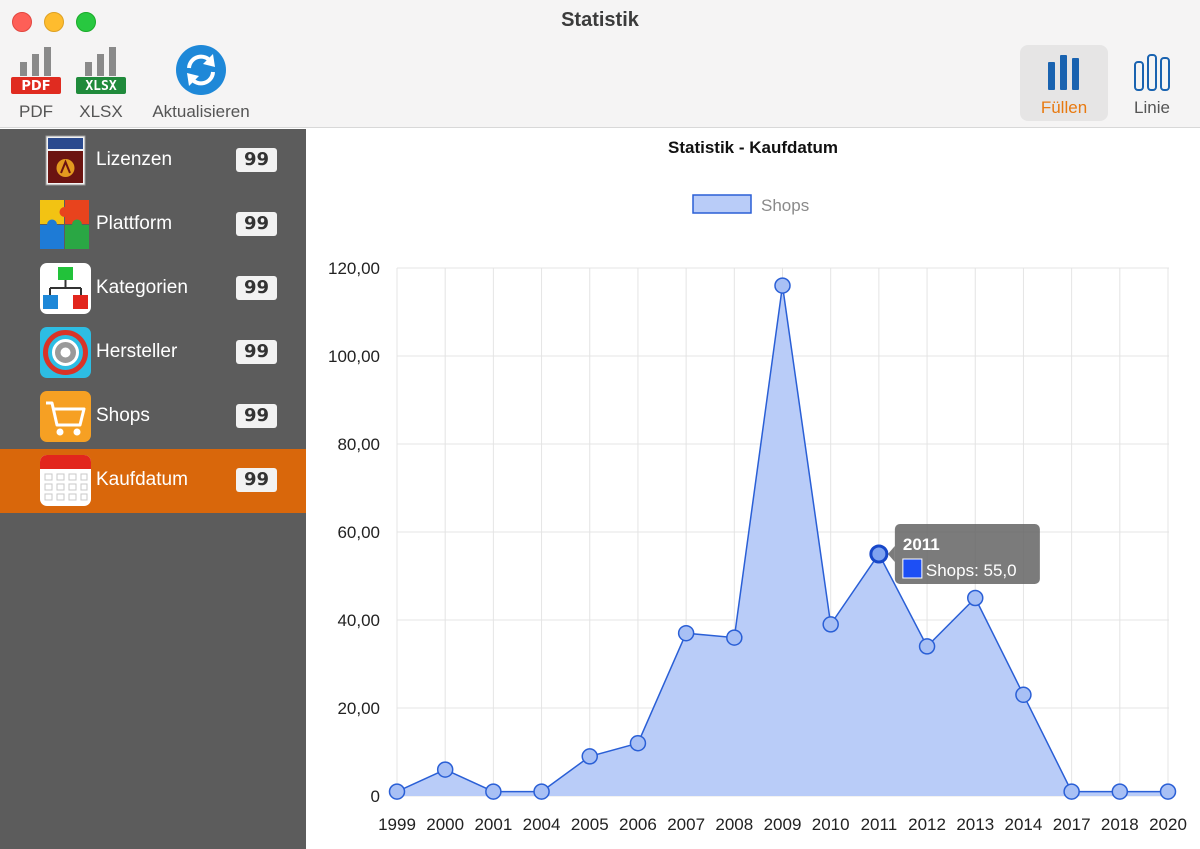 The width and height of the screenshot is (1200, 849). What do you see at coordinates (134, 159) in the screenshot?
I see `sidebar-item-label: Lizenzen` at bounding box center [134, 159].